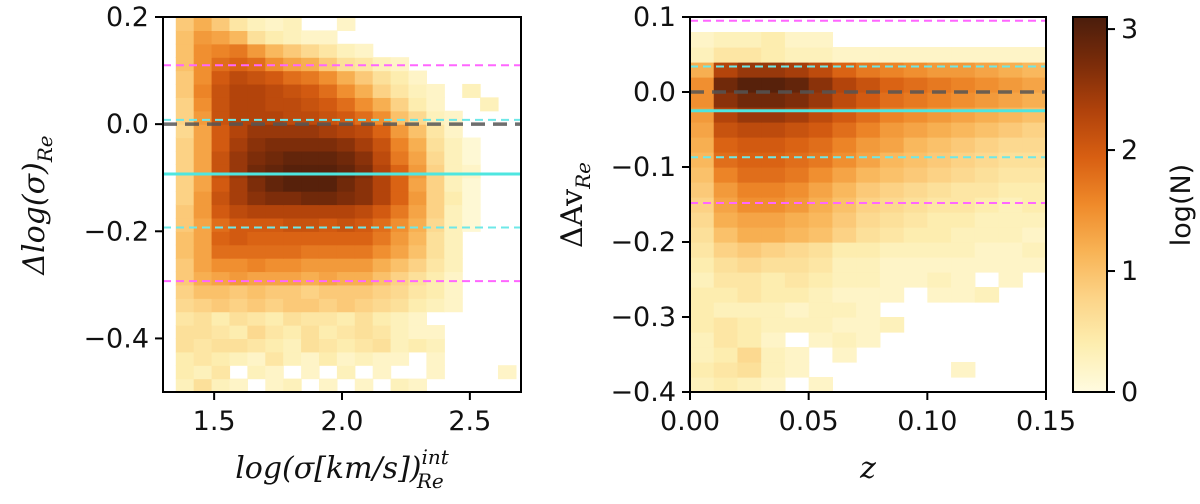 The width and height of the screenshot is (1200, 504). I want to click on left-x-label-main: log(σ[km/s]), so click(328, 468).